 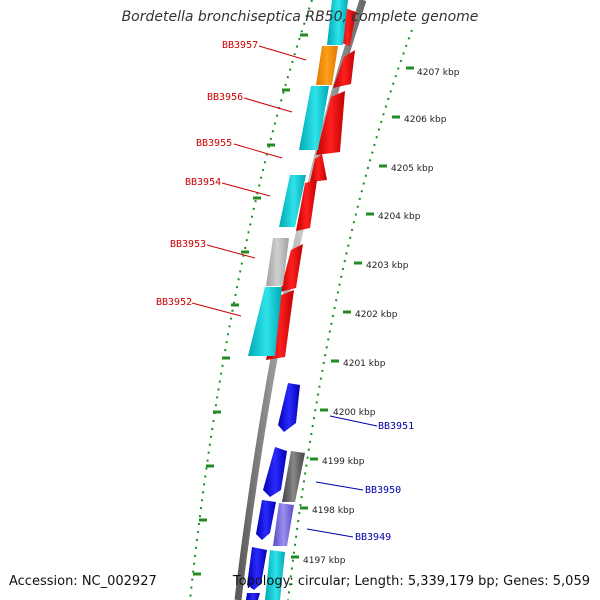 What do you see at coordinates (333, 511) in the screenshot?
I see `tick-label: 4198 kbp` at bounding box center [333, 511].